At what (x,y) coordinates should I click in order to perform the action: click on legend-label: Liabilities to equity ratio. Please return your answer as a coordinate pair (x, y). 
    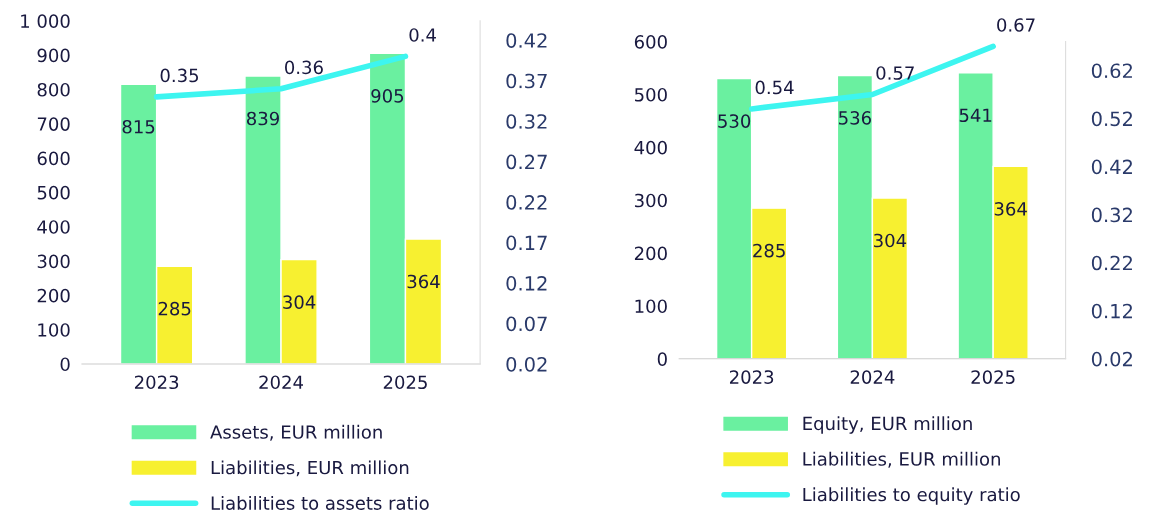
    Looking at the image, I should click on (911, 496).